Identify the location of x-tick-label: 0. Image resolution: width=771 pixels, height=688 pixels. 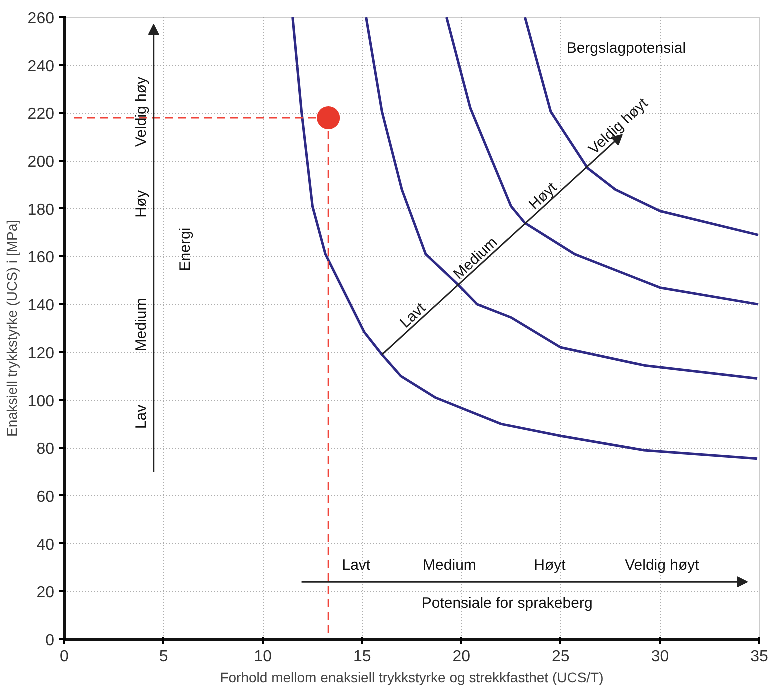
(65, 657).